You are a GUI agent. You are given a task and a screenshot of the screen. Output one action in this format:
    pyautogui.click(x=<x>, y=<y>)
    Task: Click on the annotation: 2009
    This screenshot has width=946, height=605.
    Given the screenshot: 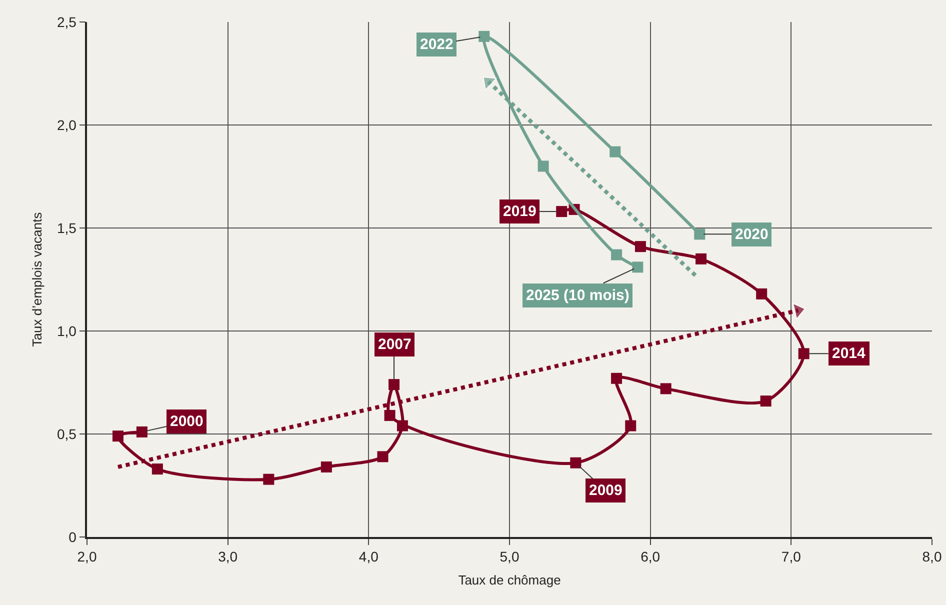 What is the action you would take?
    pyautogui.click(x=605, y=490)
    